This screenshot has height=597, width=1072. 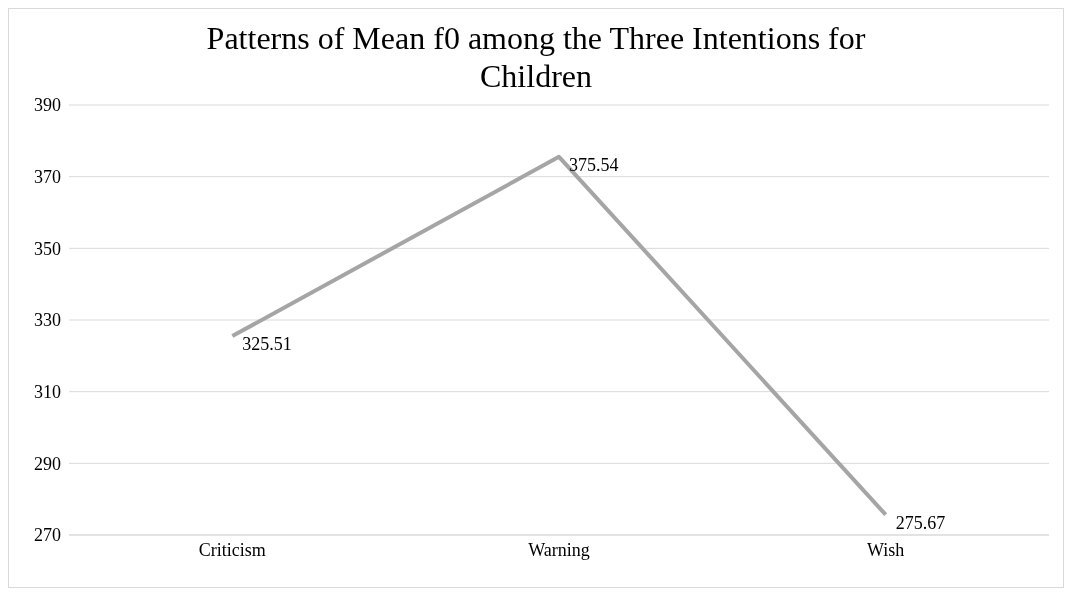 I want to click on y-tick-label: 270, so click(x=47, y=535).